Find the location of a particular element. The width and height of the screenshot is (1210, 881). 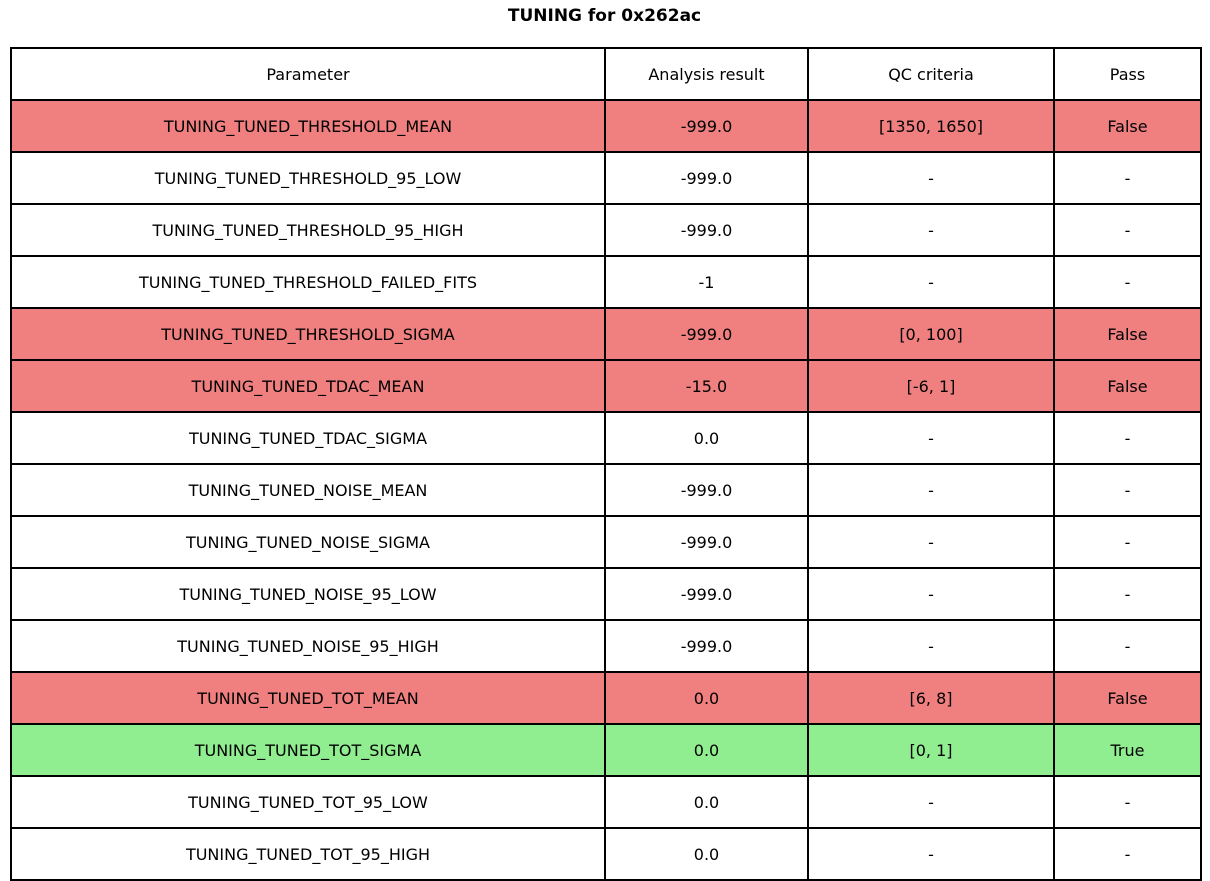

cell-parameter: TUNING_TUNED_THRESHOLD_FAILED_FITS is located at coordinates (308, 282).